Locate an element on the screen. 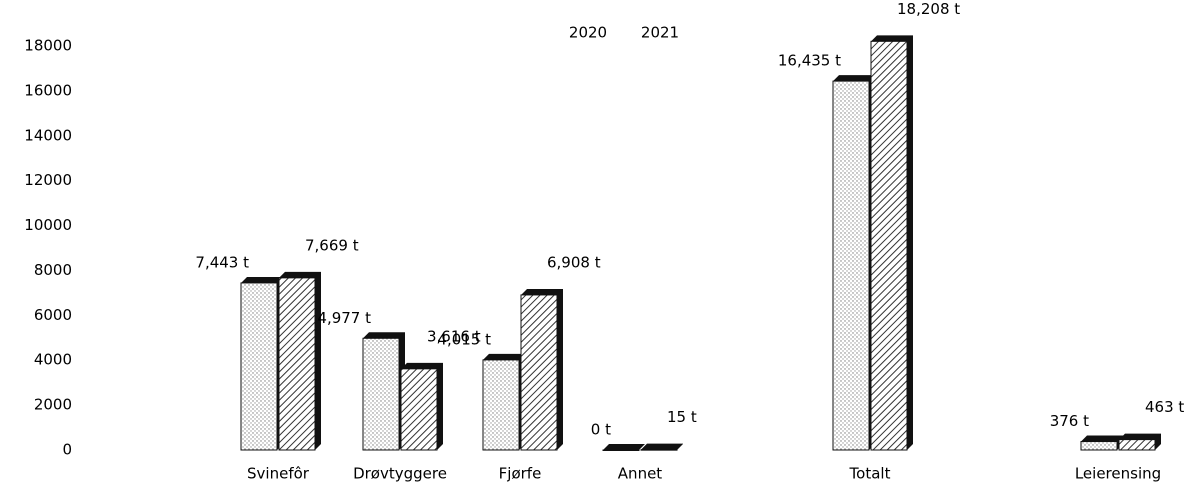  data-label: 3,616 t is located at coordinates (454, 336).